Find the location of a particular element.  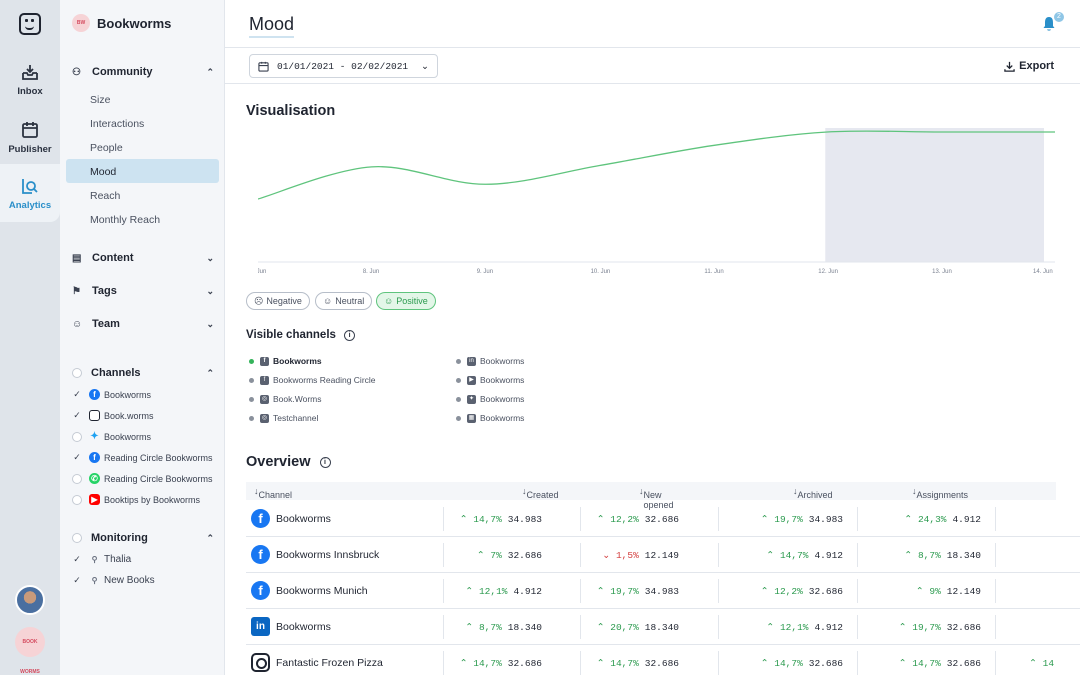

x-tick-label: 10. Jun is located at coordinates (601, 272).